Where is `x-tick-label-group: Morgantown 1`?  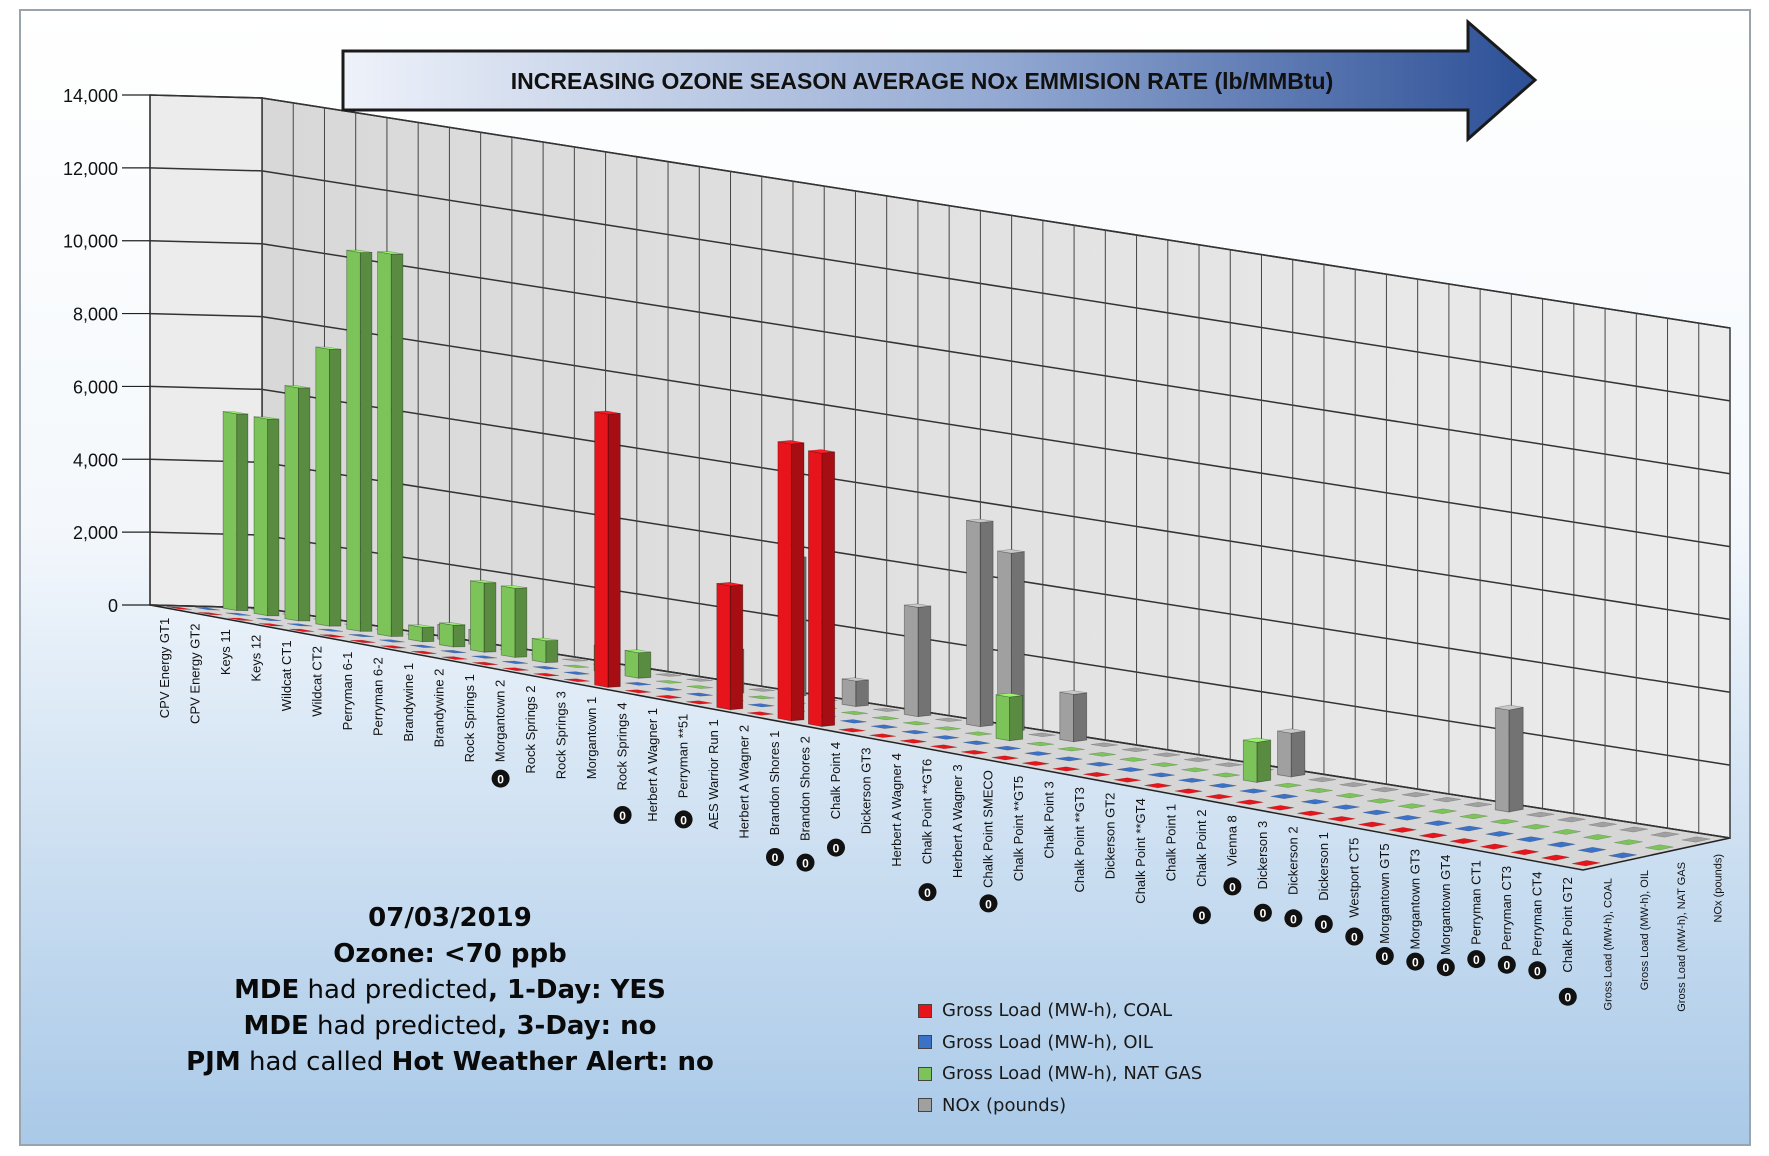 x-tick-label-group: Morgantown 1 is located at coordinates (591, 738).